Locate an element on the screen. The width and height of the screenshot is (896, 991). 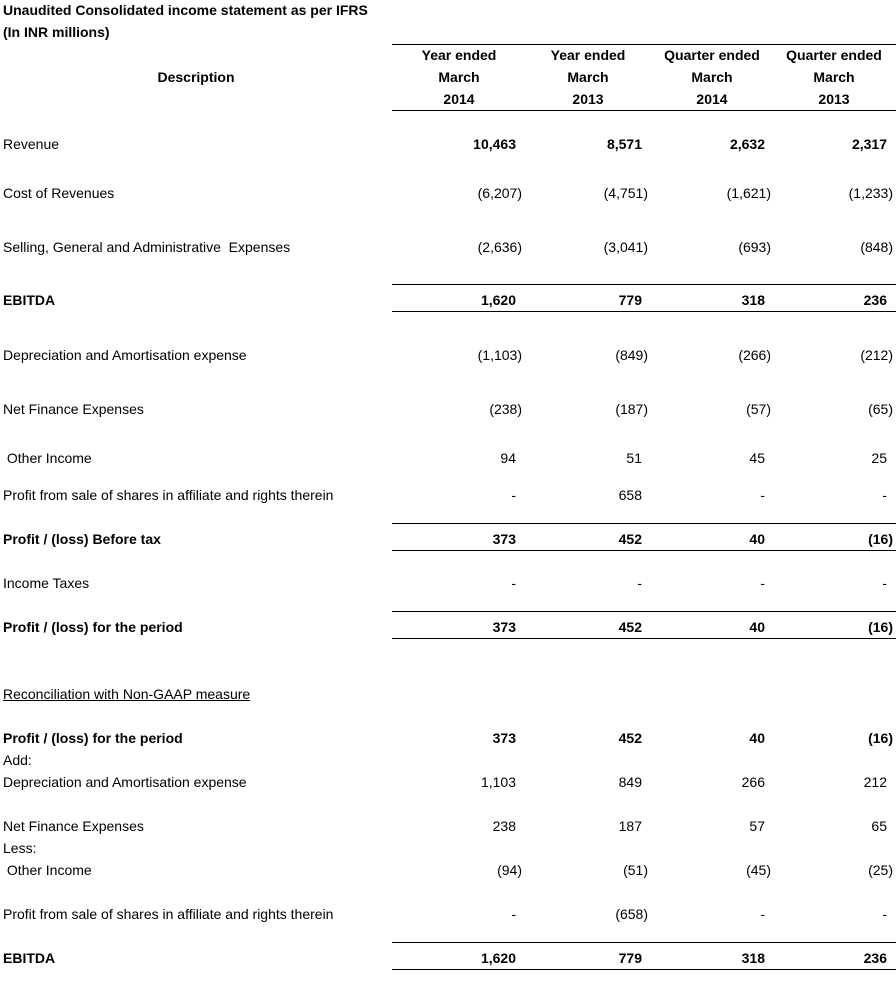
value-cell: (65) is located at coordinates (880, 409).